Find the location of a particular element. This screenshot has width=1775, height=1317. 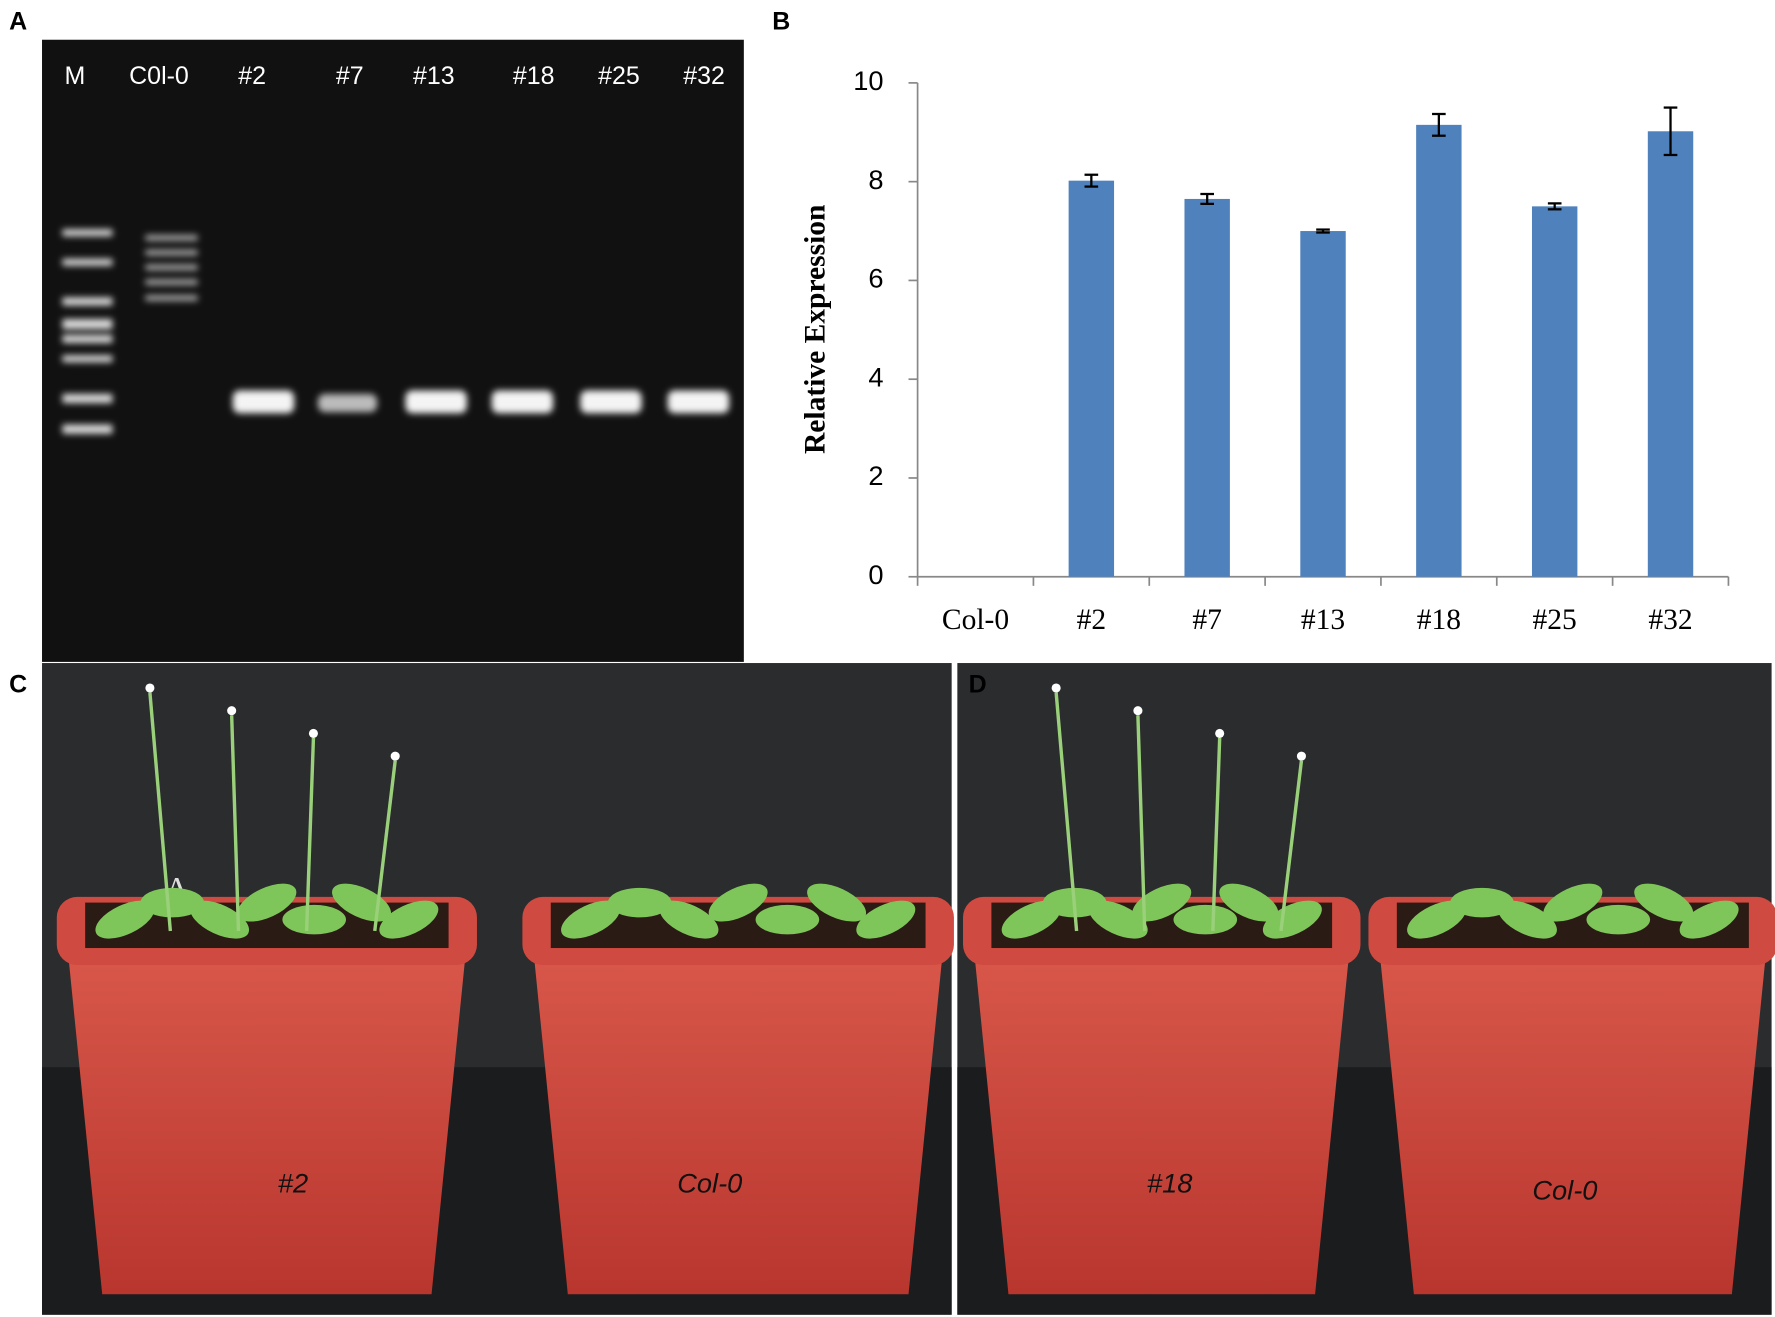

y-tick-label: 6 is located at coordinates (875, 278).